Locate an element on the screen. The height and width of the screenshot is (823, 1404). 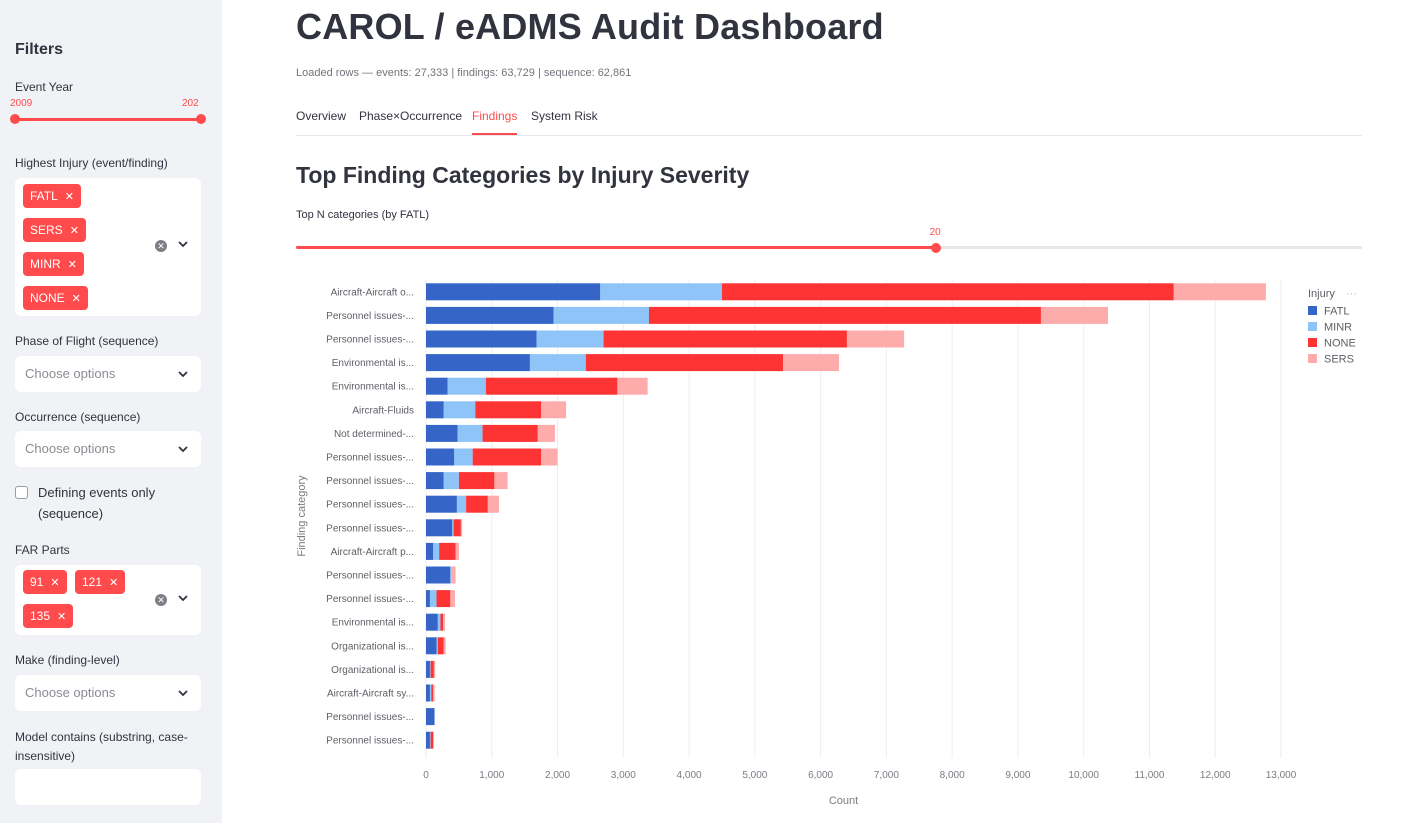
far-tag-121: 121 ✕ is located at coordinates (100, 582).